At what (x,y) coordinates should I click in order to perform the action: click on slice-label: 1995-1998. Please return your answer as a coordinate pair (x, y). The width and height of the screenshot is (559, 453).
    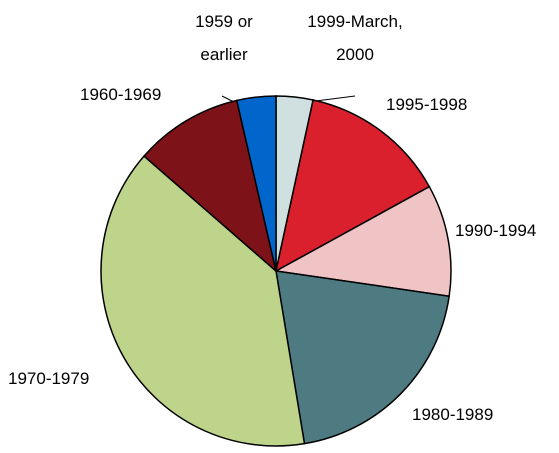
    Looking at the image, I should click on (426, 104).